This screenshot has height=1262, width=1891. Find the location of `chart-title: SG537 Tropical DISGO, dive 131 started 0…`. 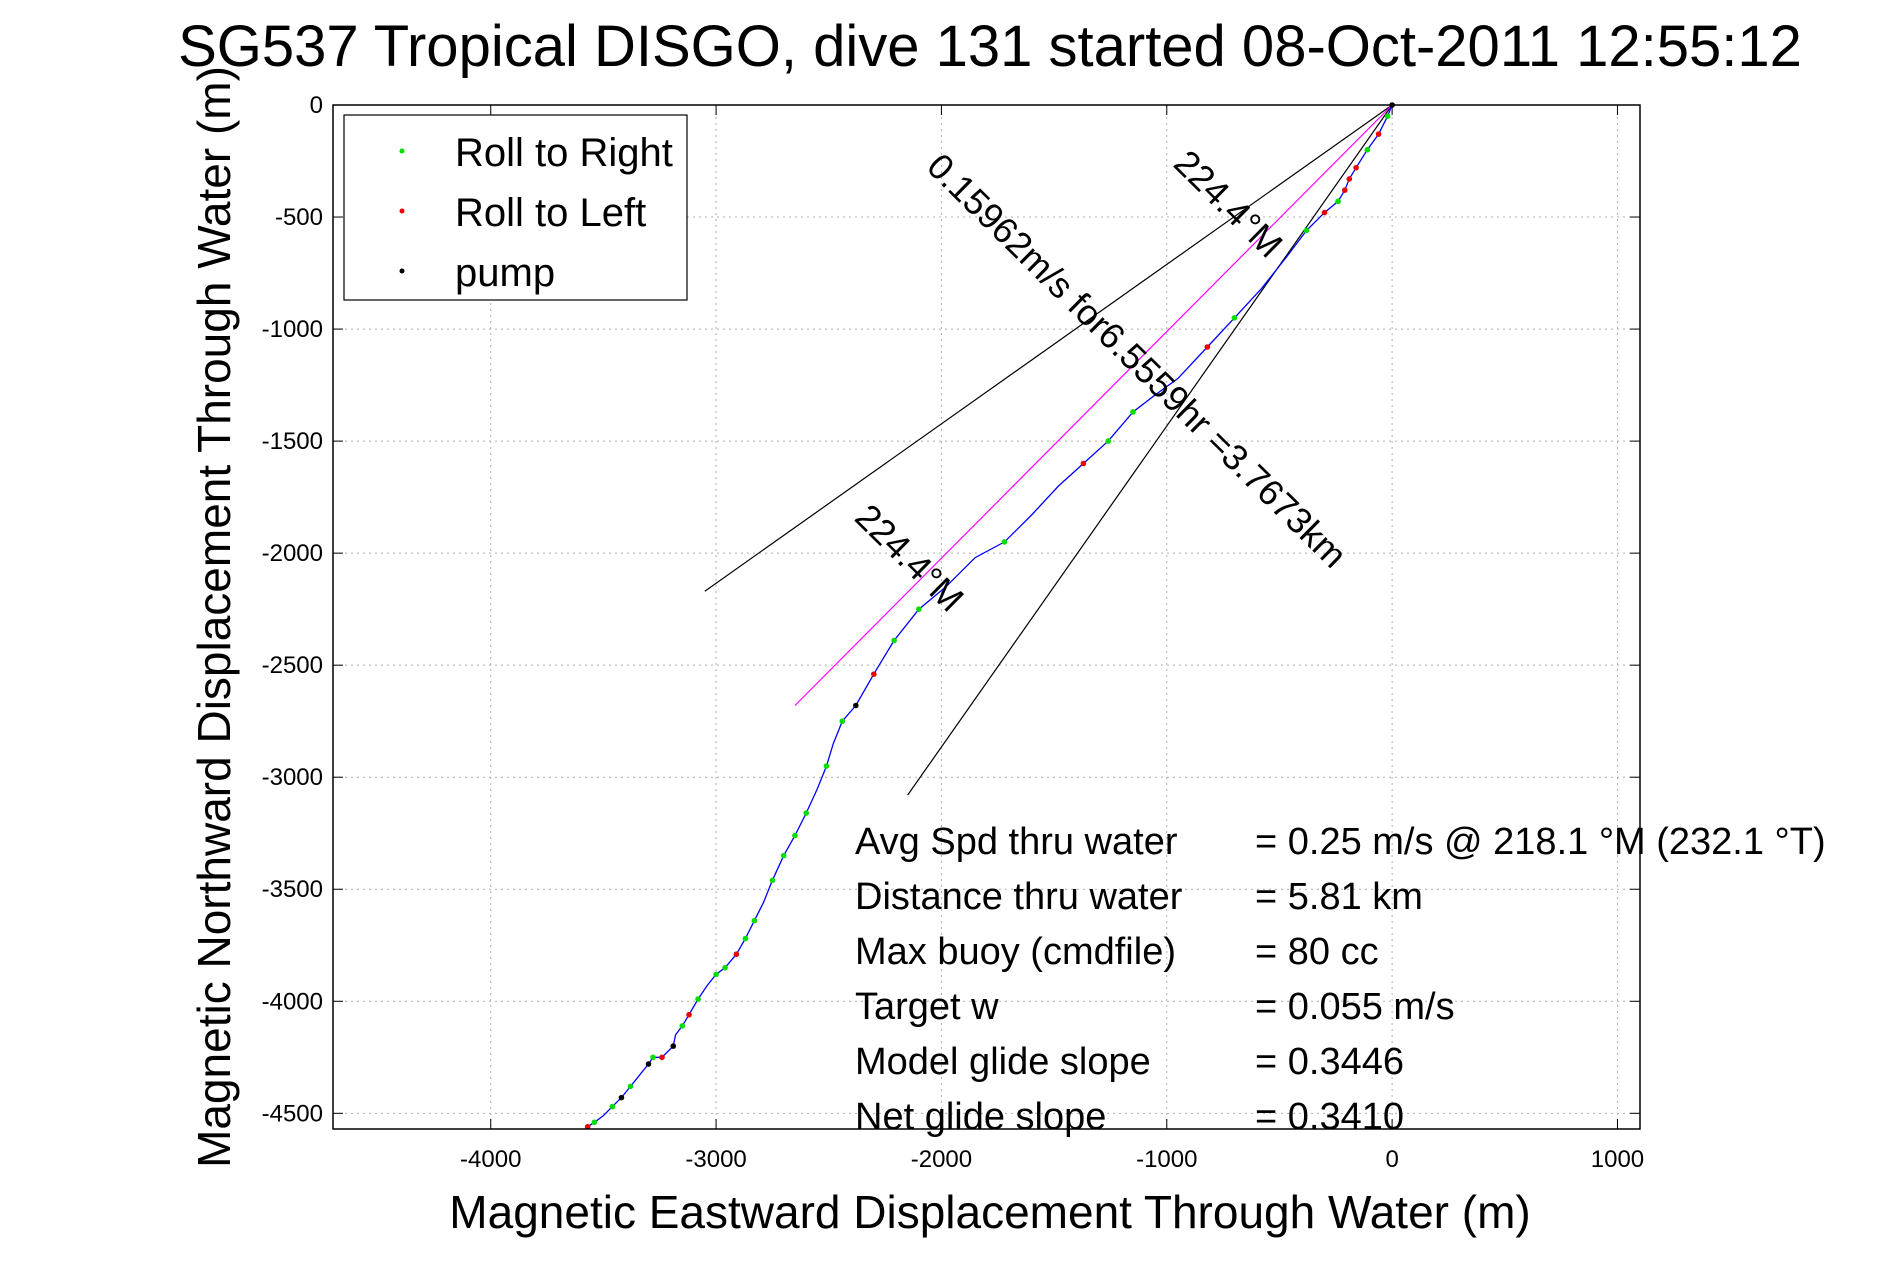

chart-title: SG537 Tropical DISGO, dive 131 started 0… is located at coordinates (990, 46).